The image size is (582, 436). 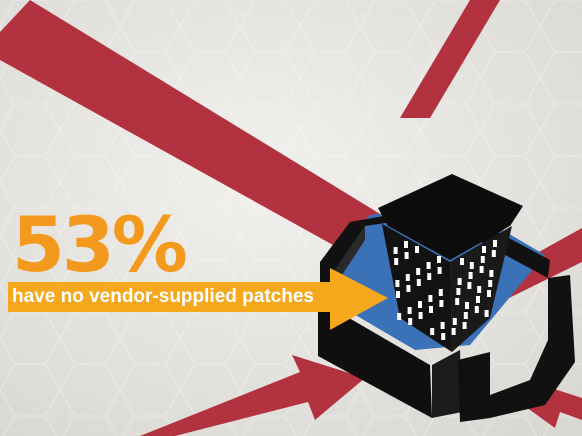 What do you see at coordinates (163, 296) in the screenshot?
I see `stat-caption: have no vendor-supplied patches` at bounding box center [163, 296].